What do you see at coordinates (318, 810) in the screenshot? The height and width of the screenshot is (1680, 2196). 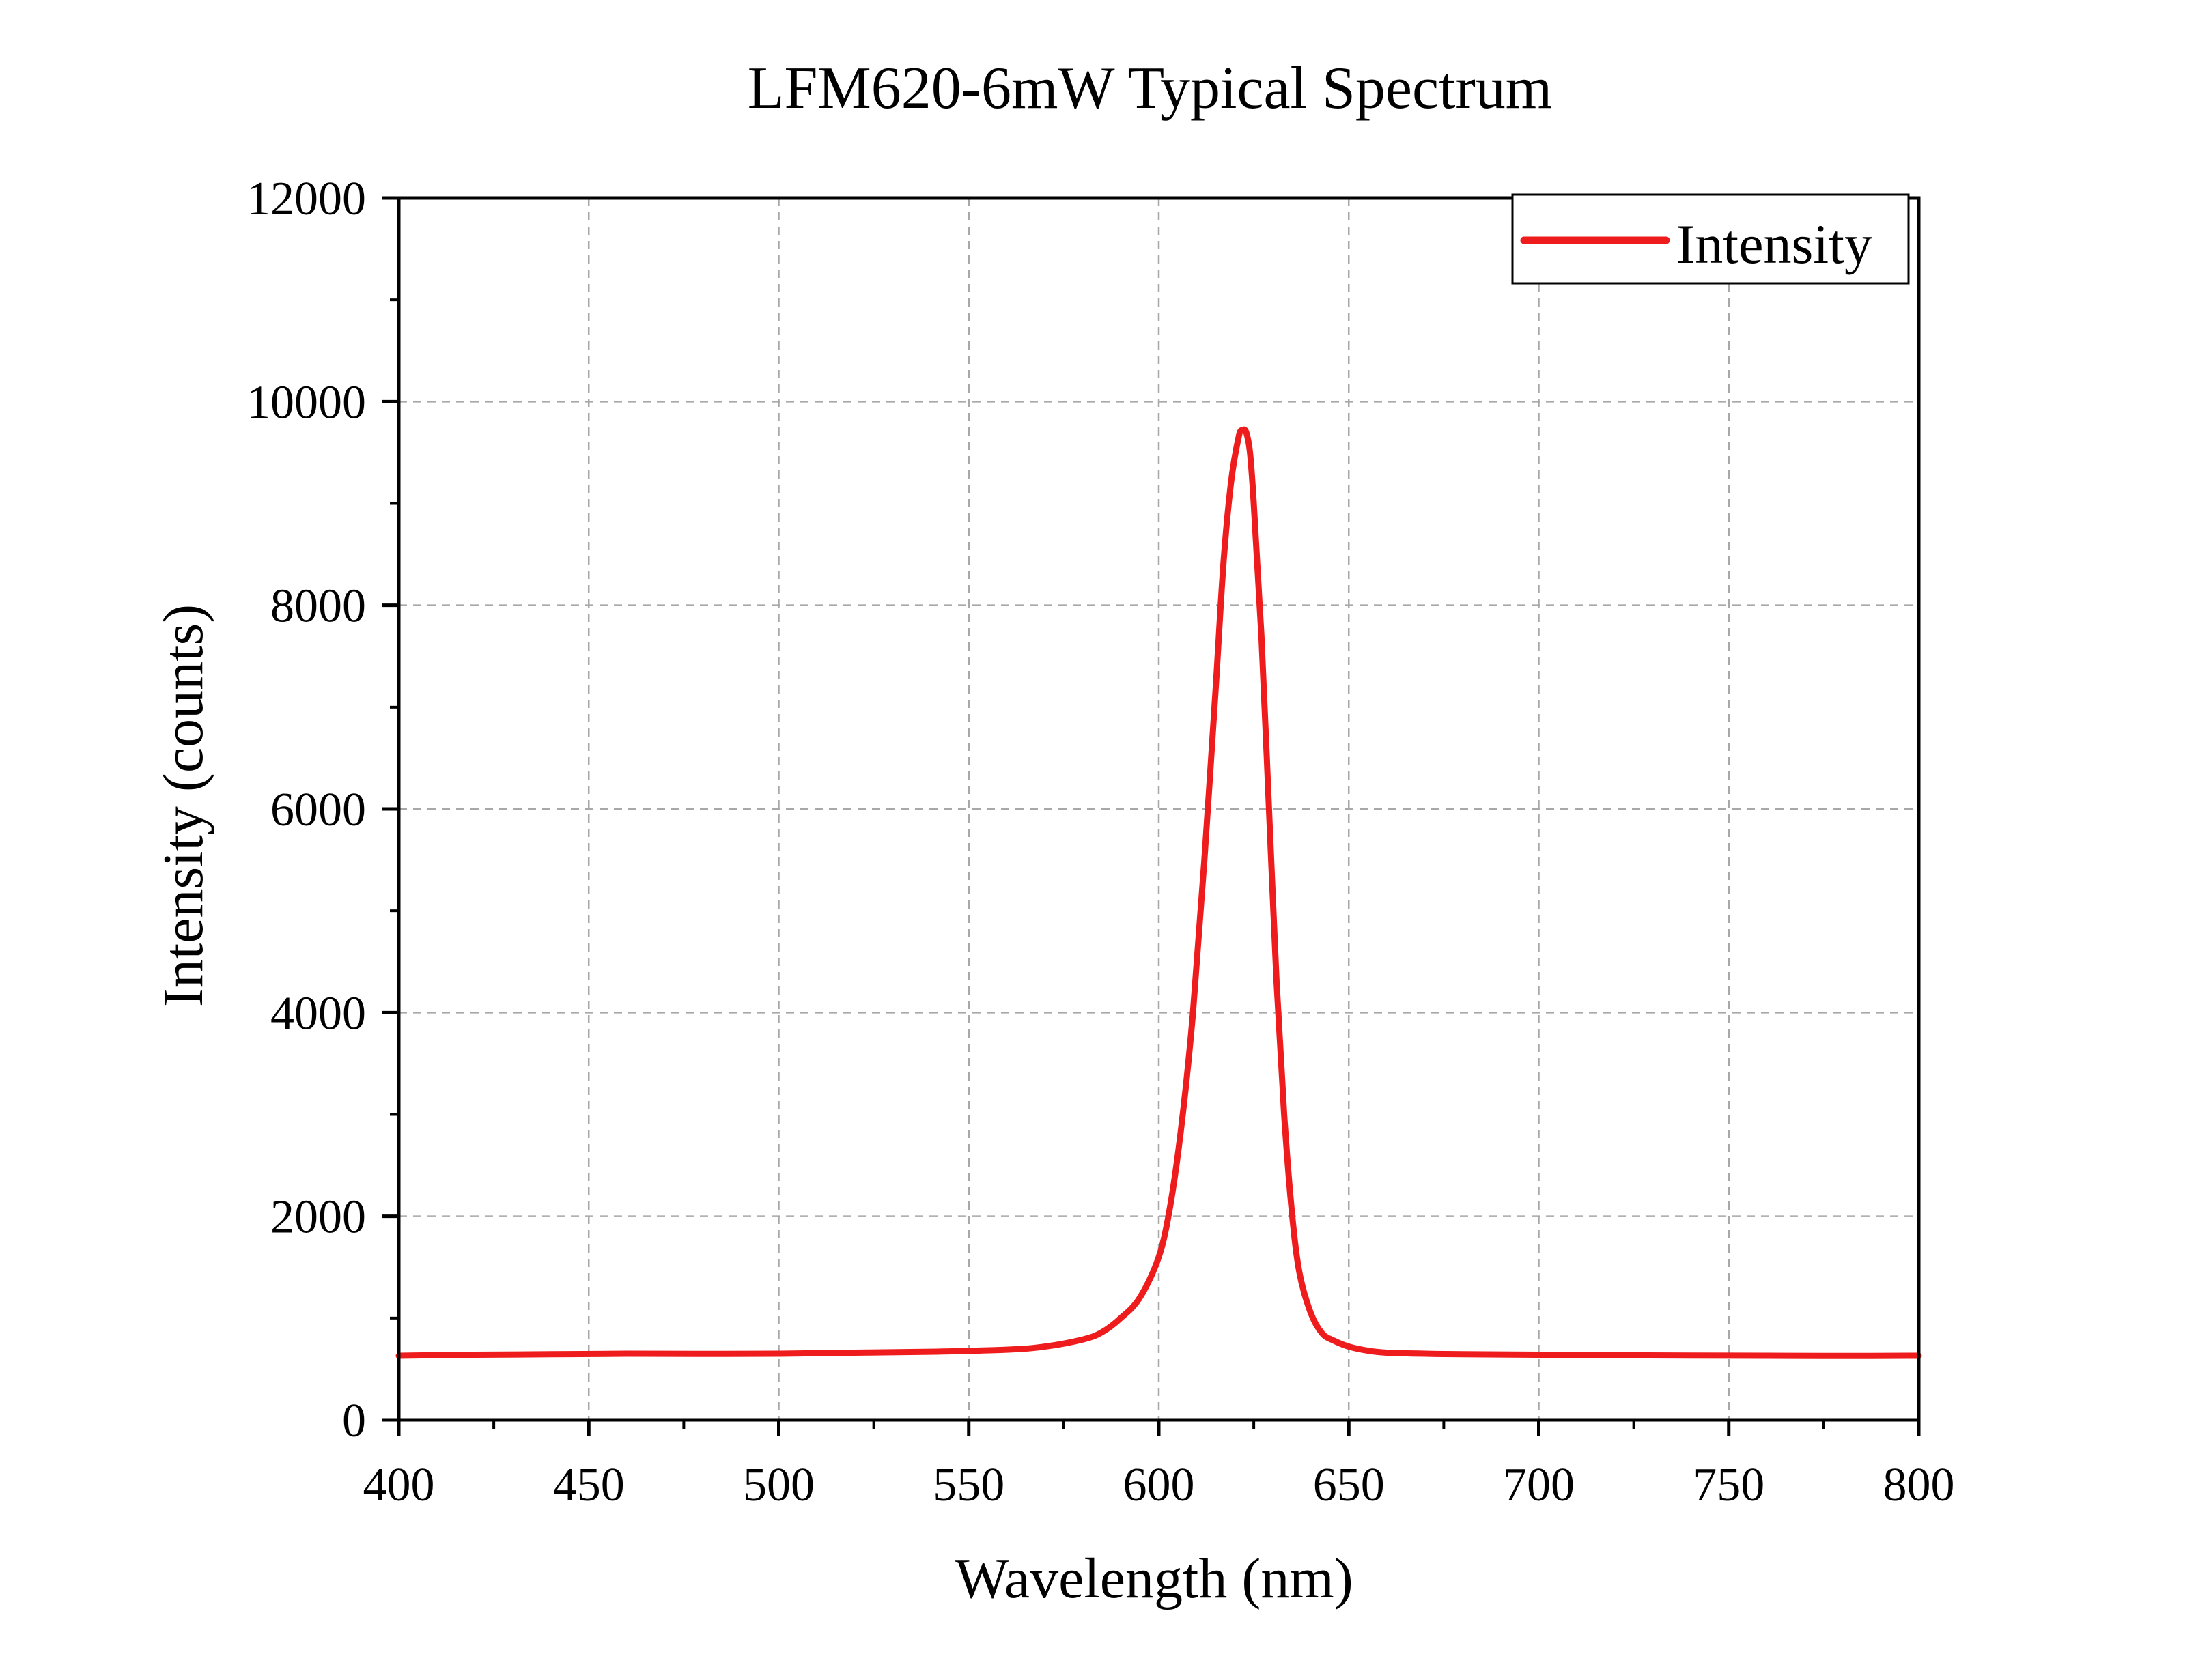 I see `y-tick-label: 6000` at bounding box center [318, 810].